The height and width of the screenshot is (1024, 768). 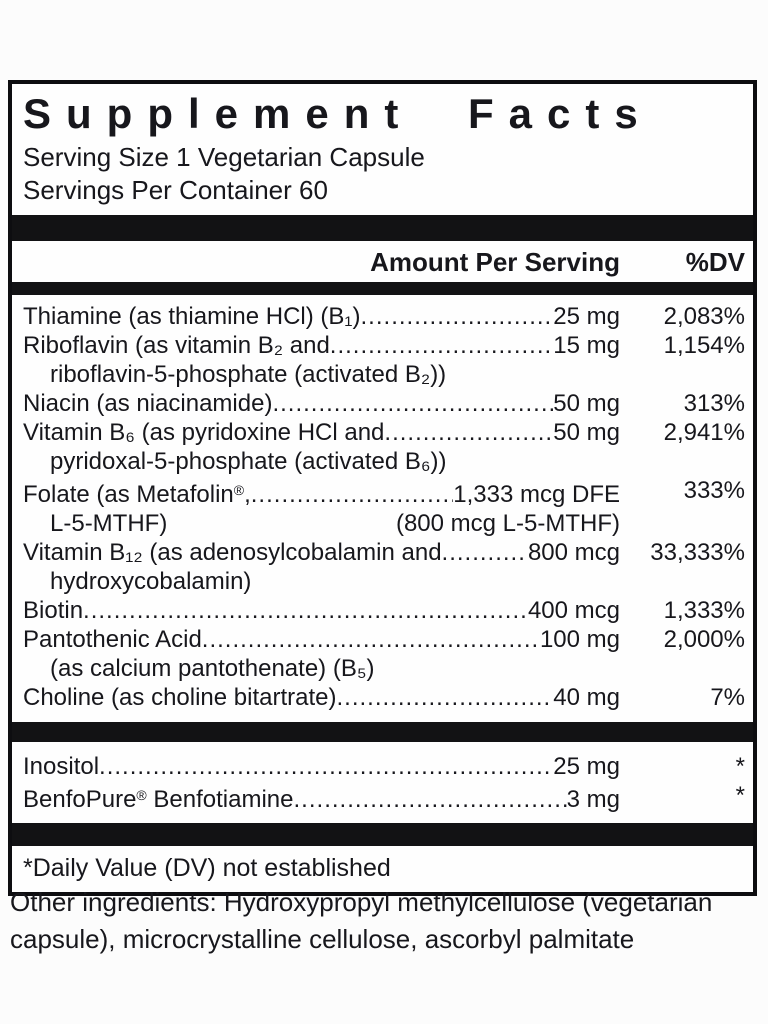 What do you see at coordinates (212, 668) in the screenshot?
I see `ingredient-name-continuation: (as calcium pantothenate) (B₅)` at bounding box center [212, 668].